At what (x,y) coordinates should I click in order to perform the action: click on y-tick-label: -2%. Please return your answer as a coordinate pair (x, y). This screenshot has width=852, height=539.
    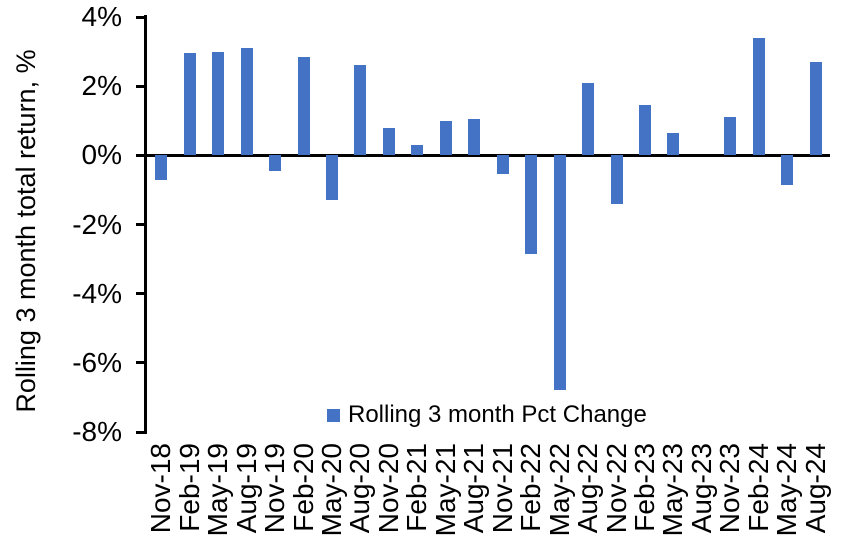
    Looking at the image, I should click on (97, 224).